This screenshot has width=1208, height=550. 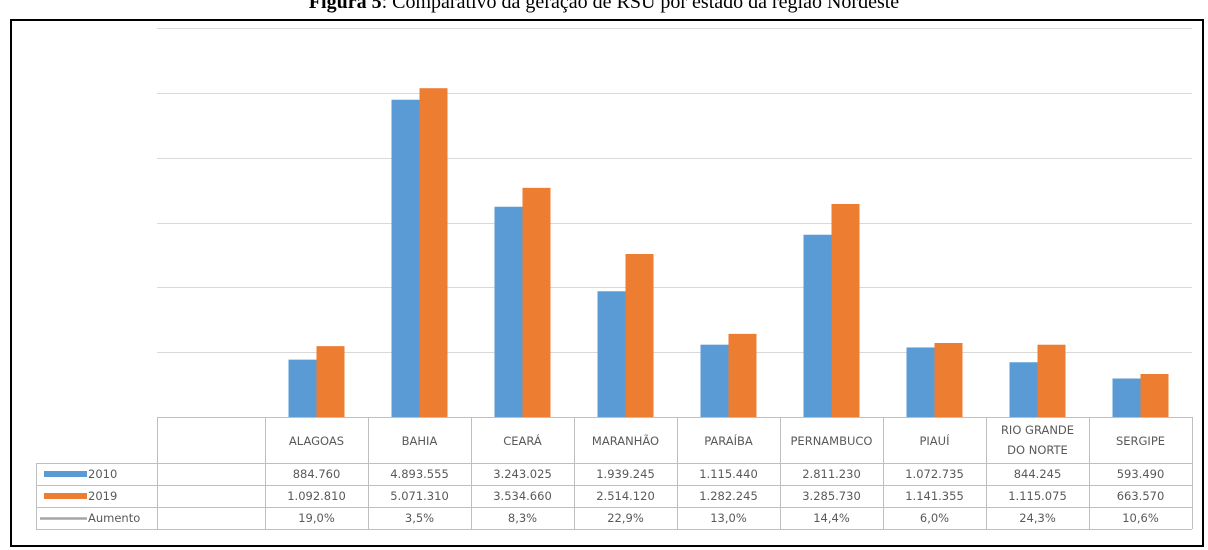 I want to click on bar-2010-maranhão, so click(x=611, y=354).